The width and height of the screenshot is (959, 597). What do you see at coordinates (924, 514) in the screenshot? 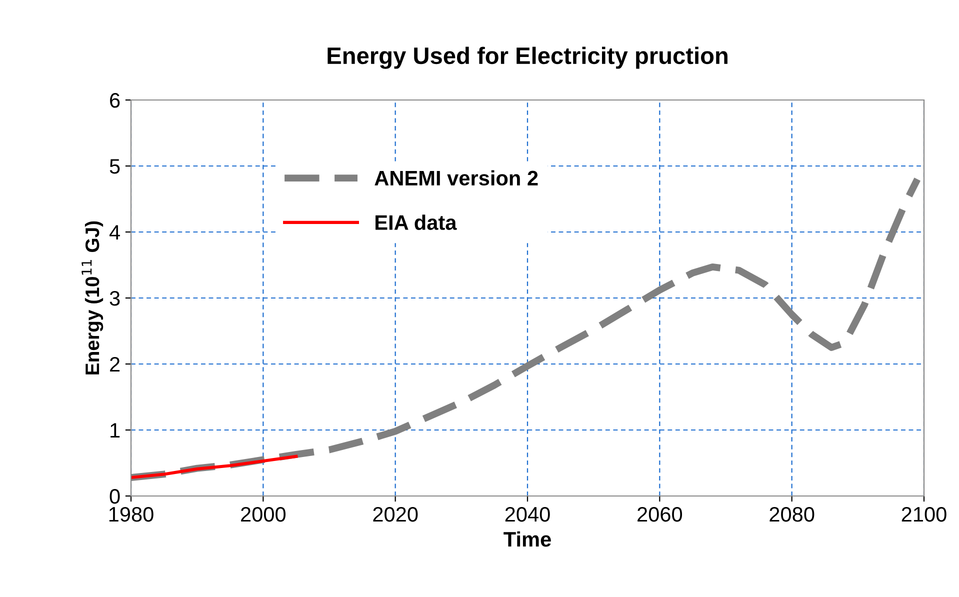
I see `x-tick-label: 2100` at bounding box center [924, 514].